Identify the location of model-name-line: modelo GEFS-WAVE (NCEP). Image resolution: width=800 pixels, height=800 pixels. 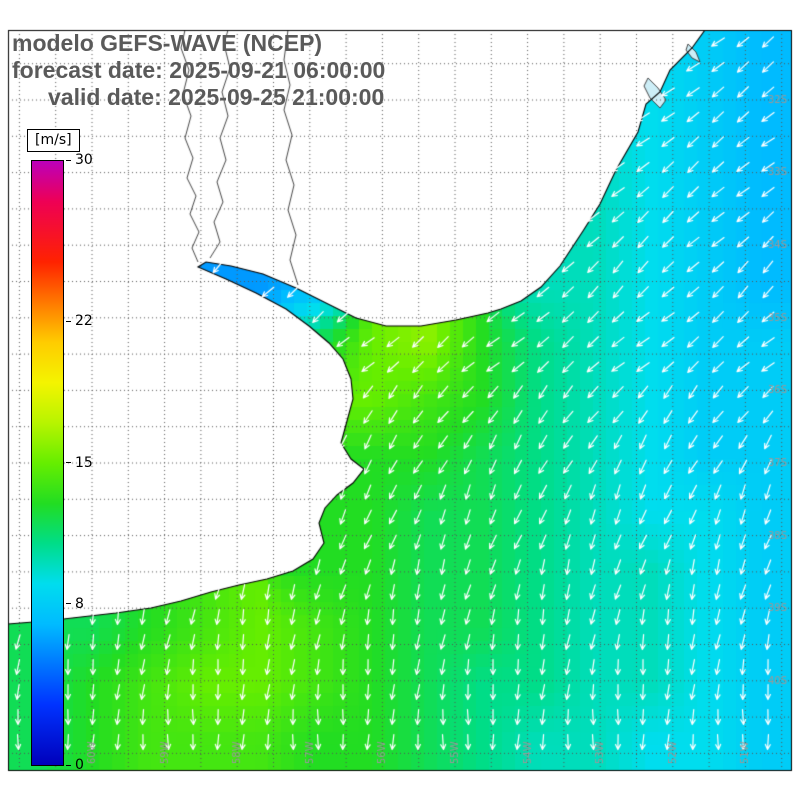
(167, 43).